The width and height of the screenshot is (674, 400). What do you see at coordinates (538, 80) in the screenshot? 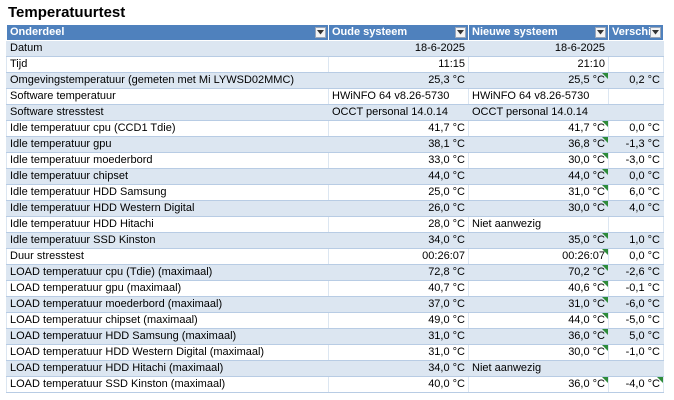
I see `cell-nieuwe-systeem: 25,5 °C` at bounding box center [538, 80].